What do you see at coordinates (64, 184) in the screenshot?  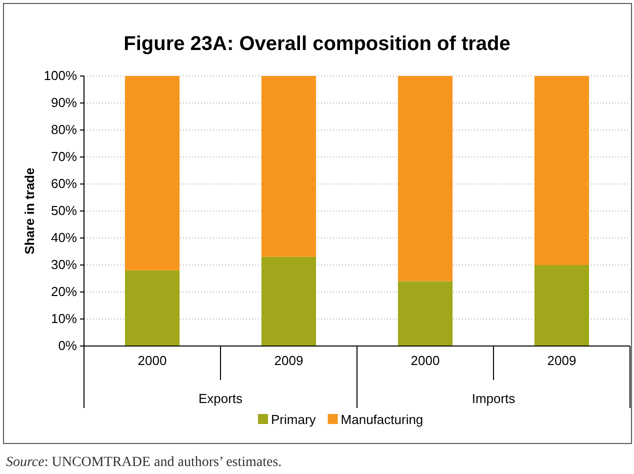 I see `y-tick-label: 60%` at bounding box center [64, 184].